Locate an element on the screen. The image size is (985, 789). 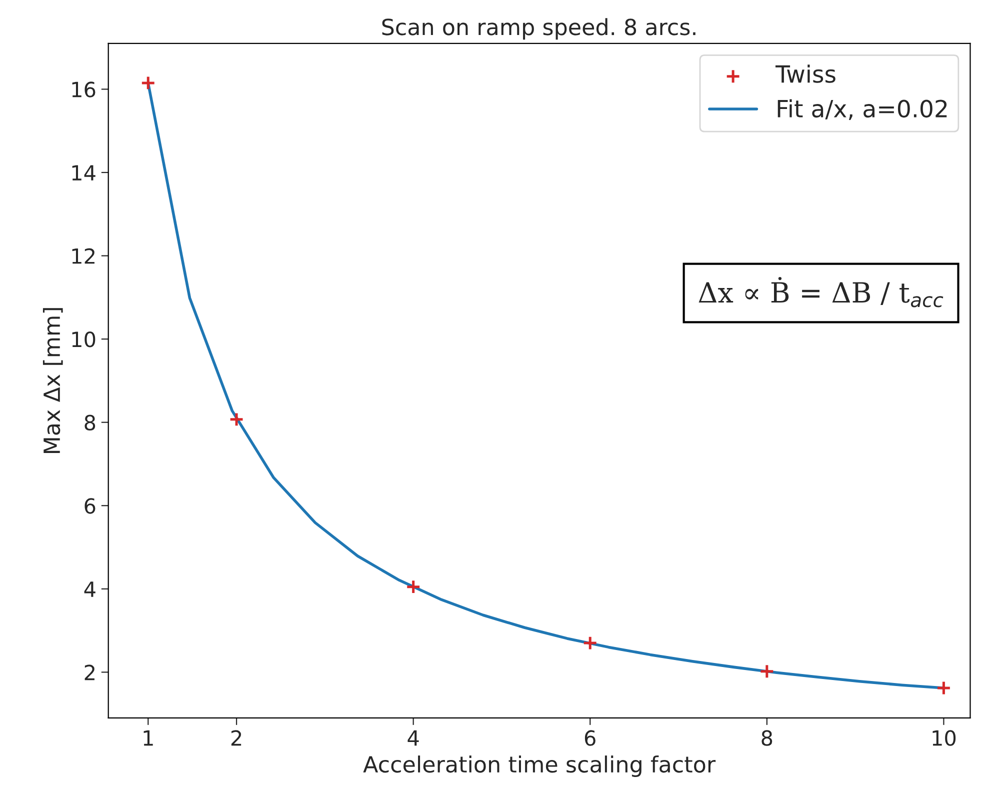
y-tick-label: 4 is located at coordinates (90, 589).